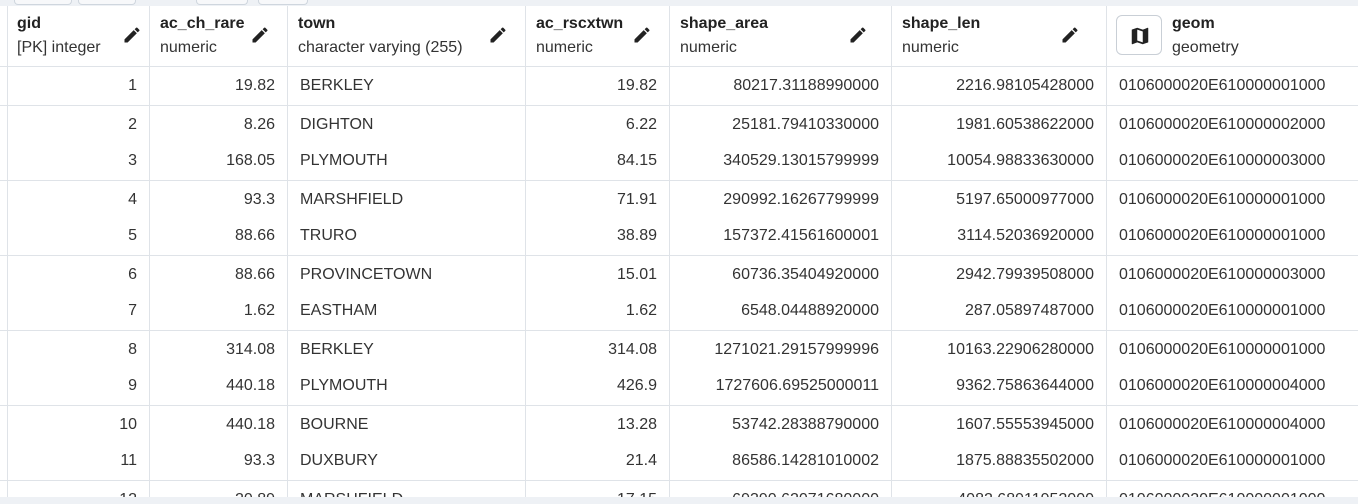 This screenshot has height=504, width=1358. What do you see at coordinates (805, 424) in the screenshot?
I see `cell-shape-area: 53742.28388790000` at bounding box center [805, 424].